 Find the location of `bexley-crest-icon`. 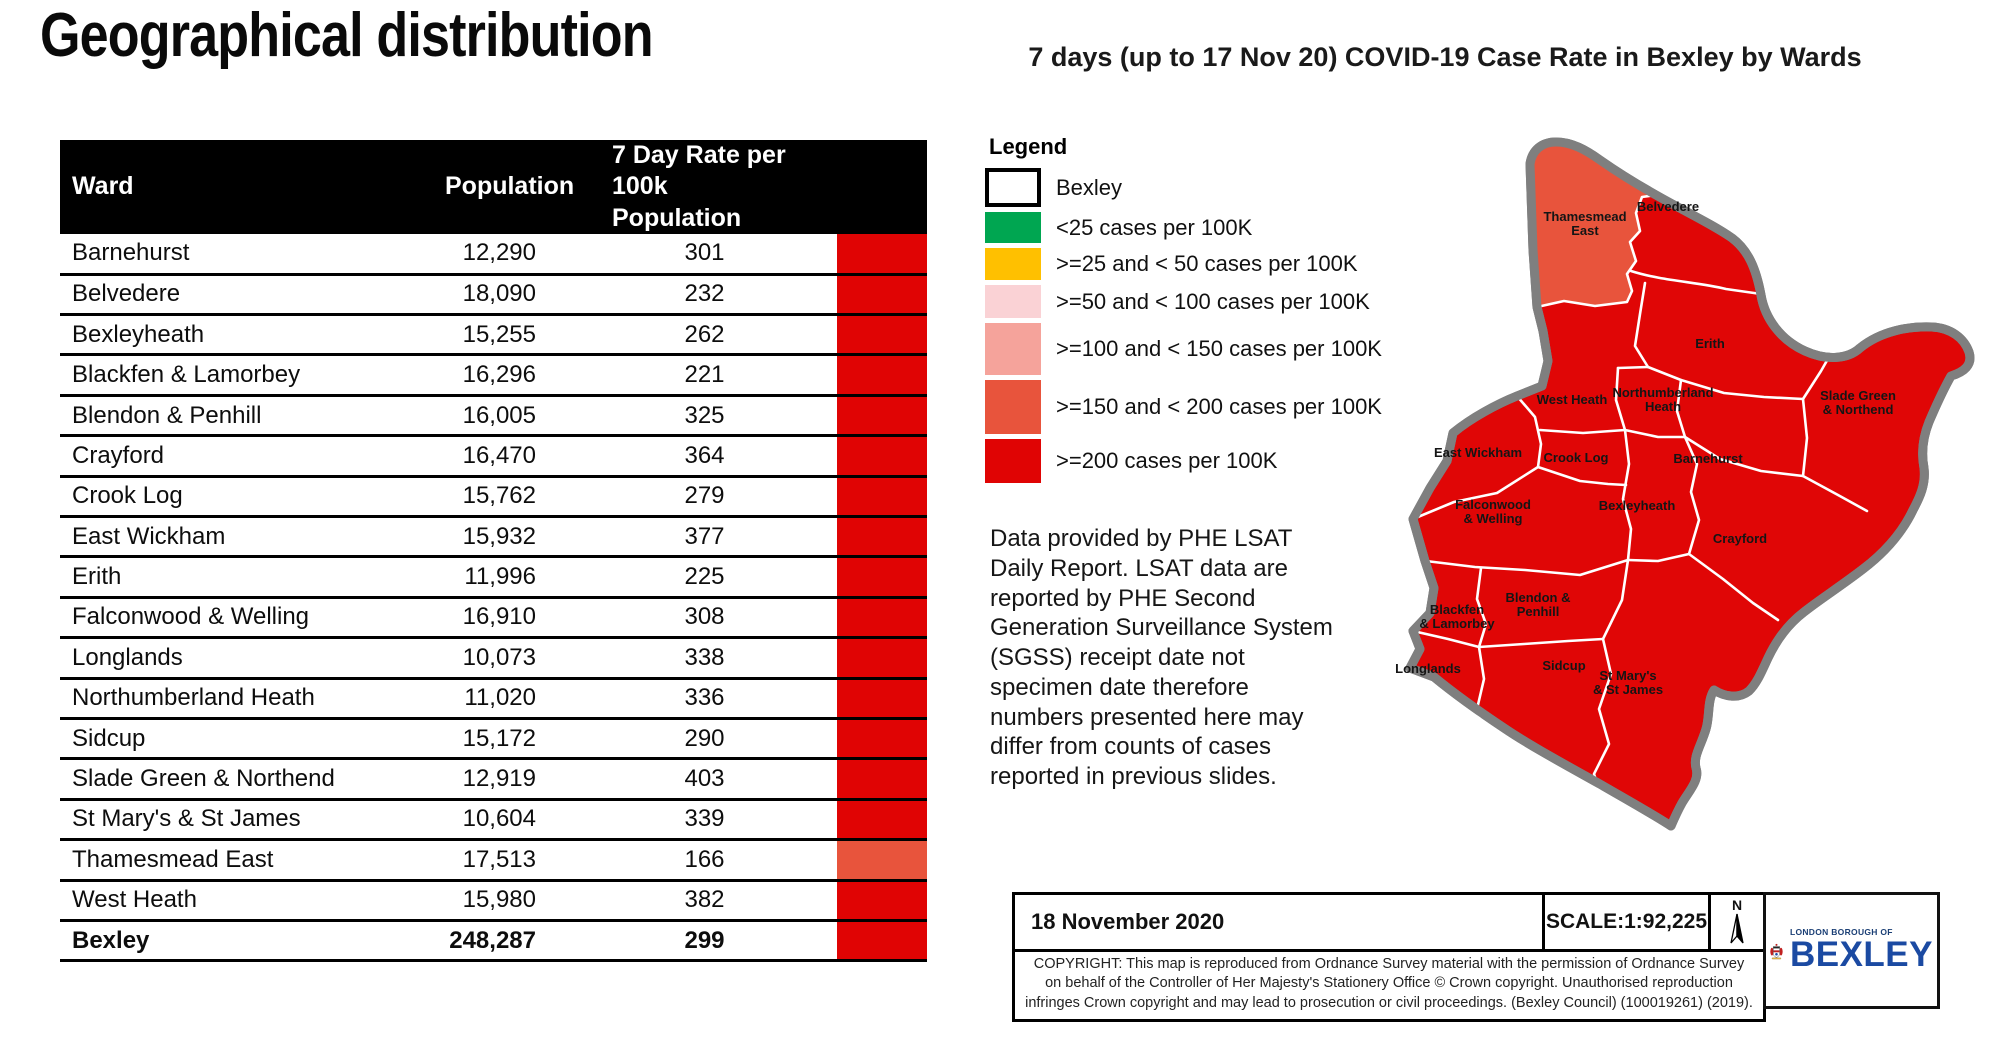

bexley-crest-icon is located at coordinates (1776, 951).